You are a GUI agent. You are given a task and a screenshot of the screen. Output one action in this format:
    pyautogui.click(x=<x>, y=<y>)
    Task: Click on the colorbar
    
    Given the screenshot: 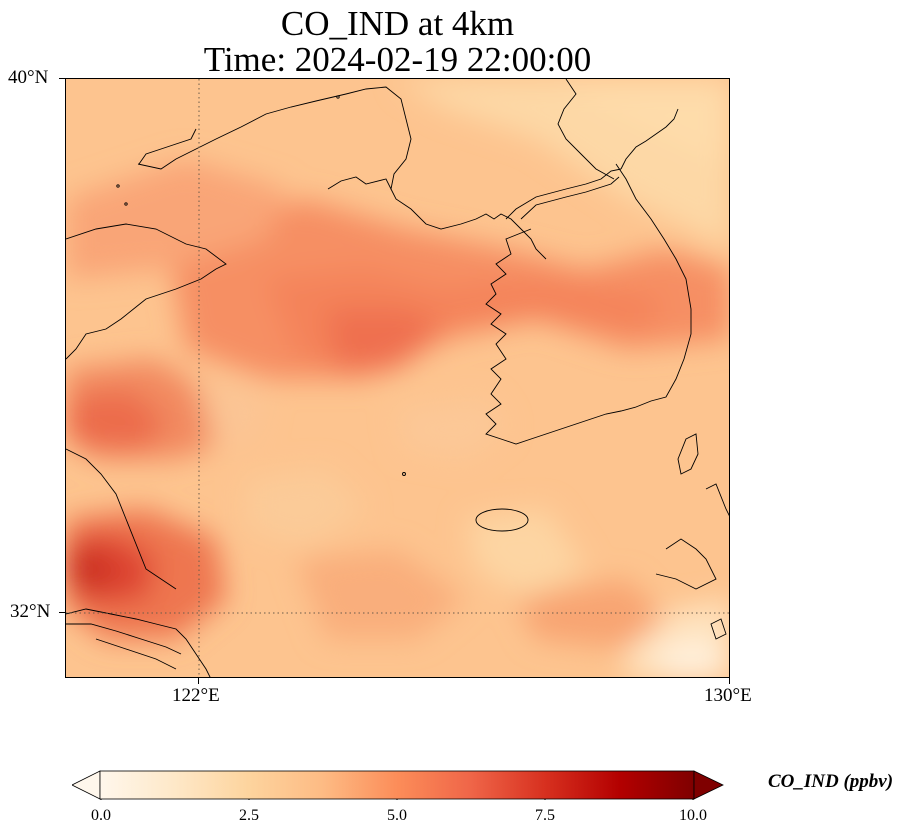 What is the action you would take?
    pyautogui.click(x=398, y=785)
    